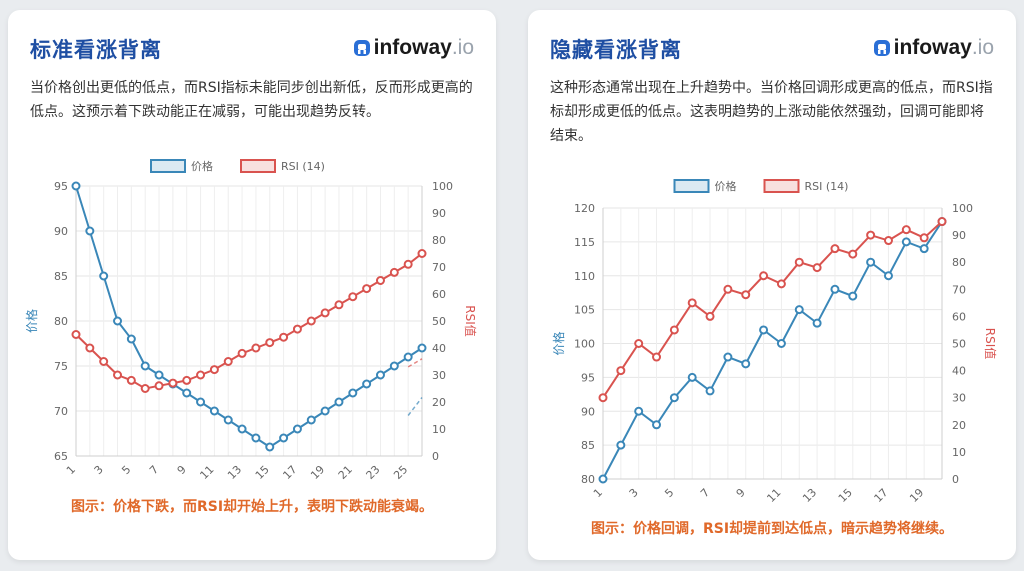 The height and width of the screenshot is (571, 1024). What do you see at coordinates (182, 470) in the screenshot?
I see `x-tick-label: 9` at bounding box center [182, 470].